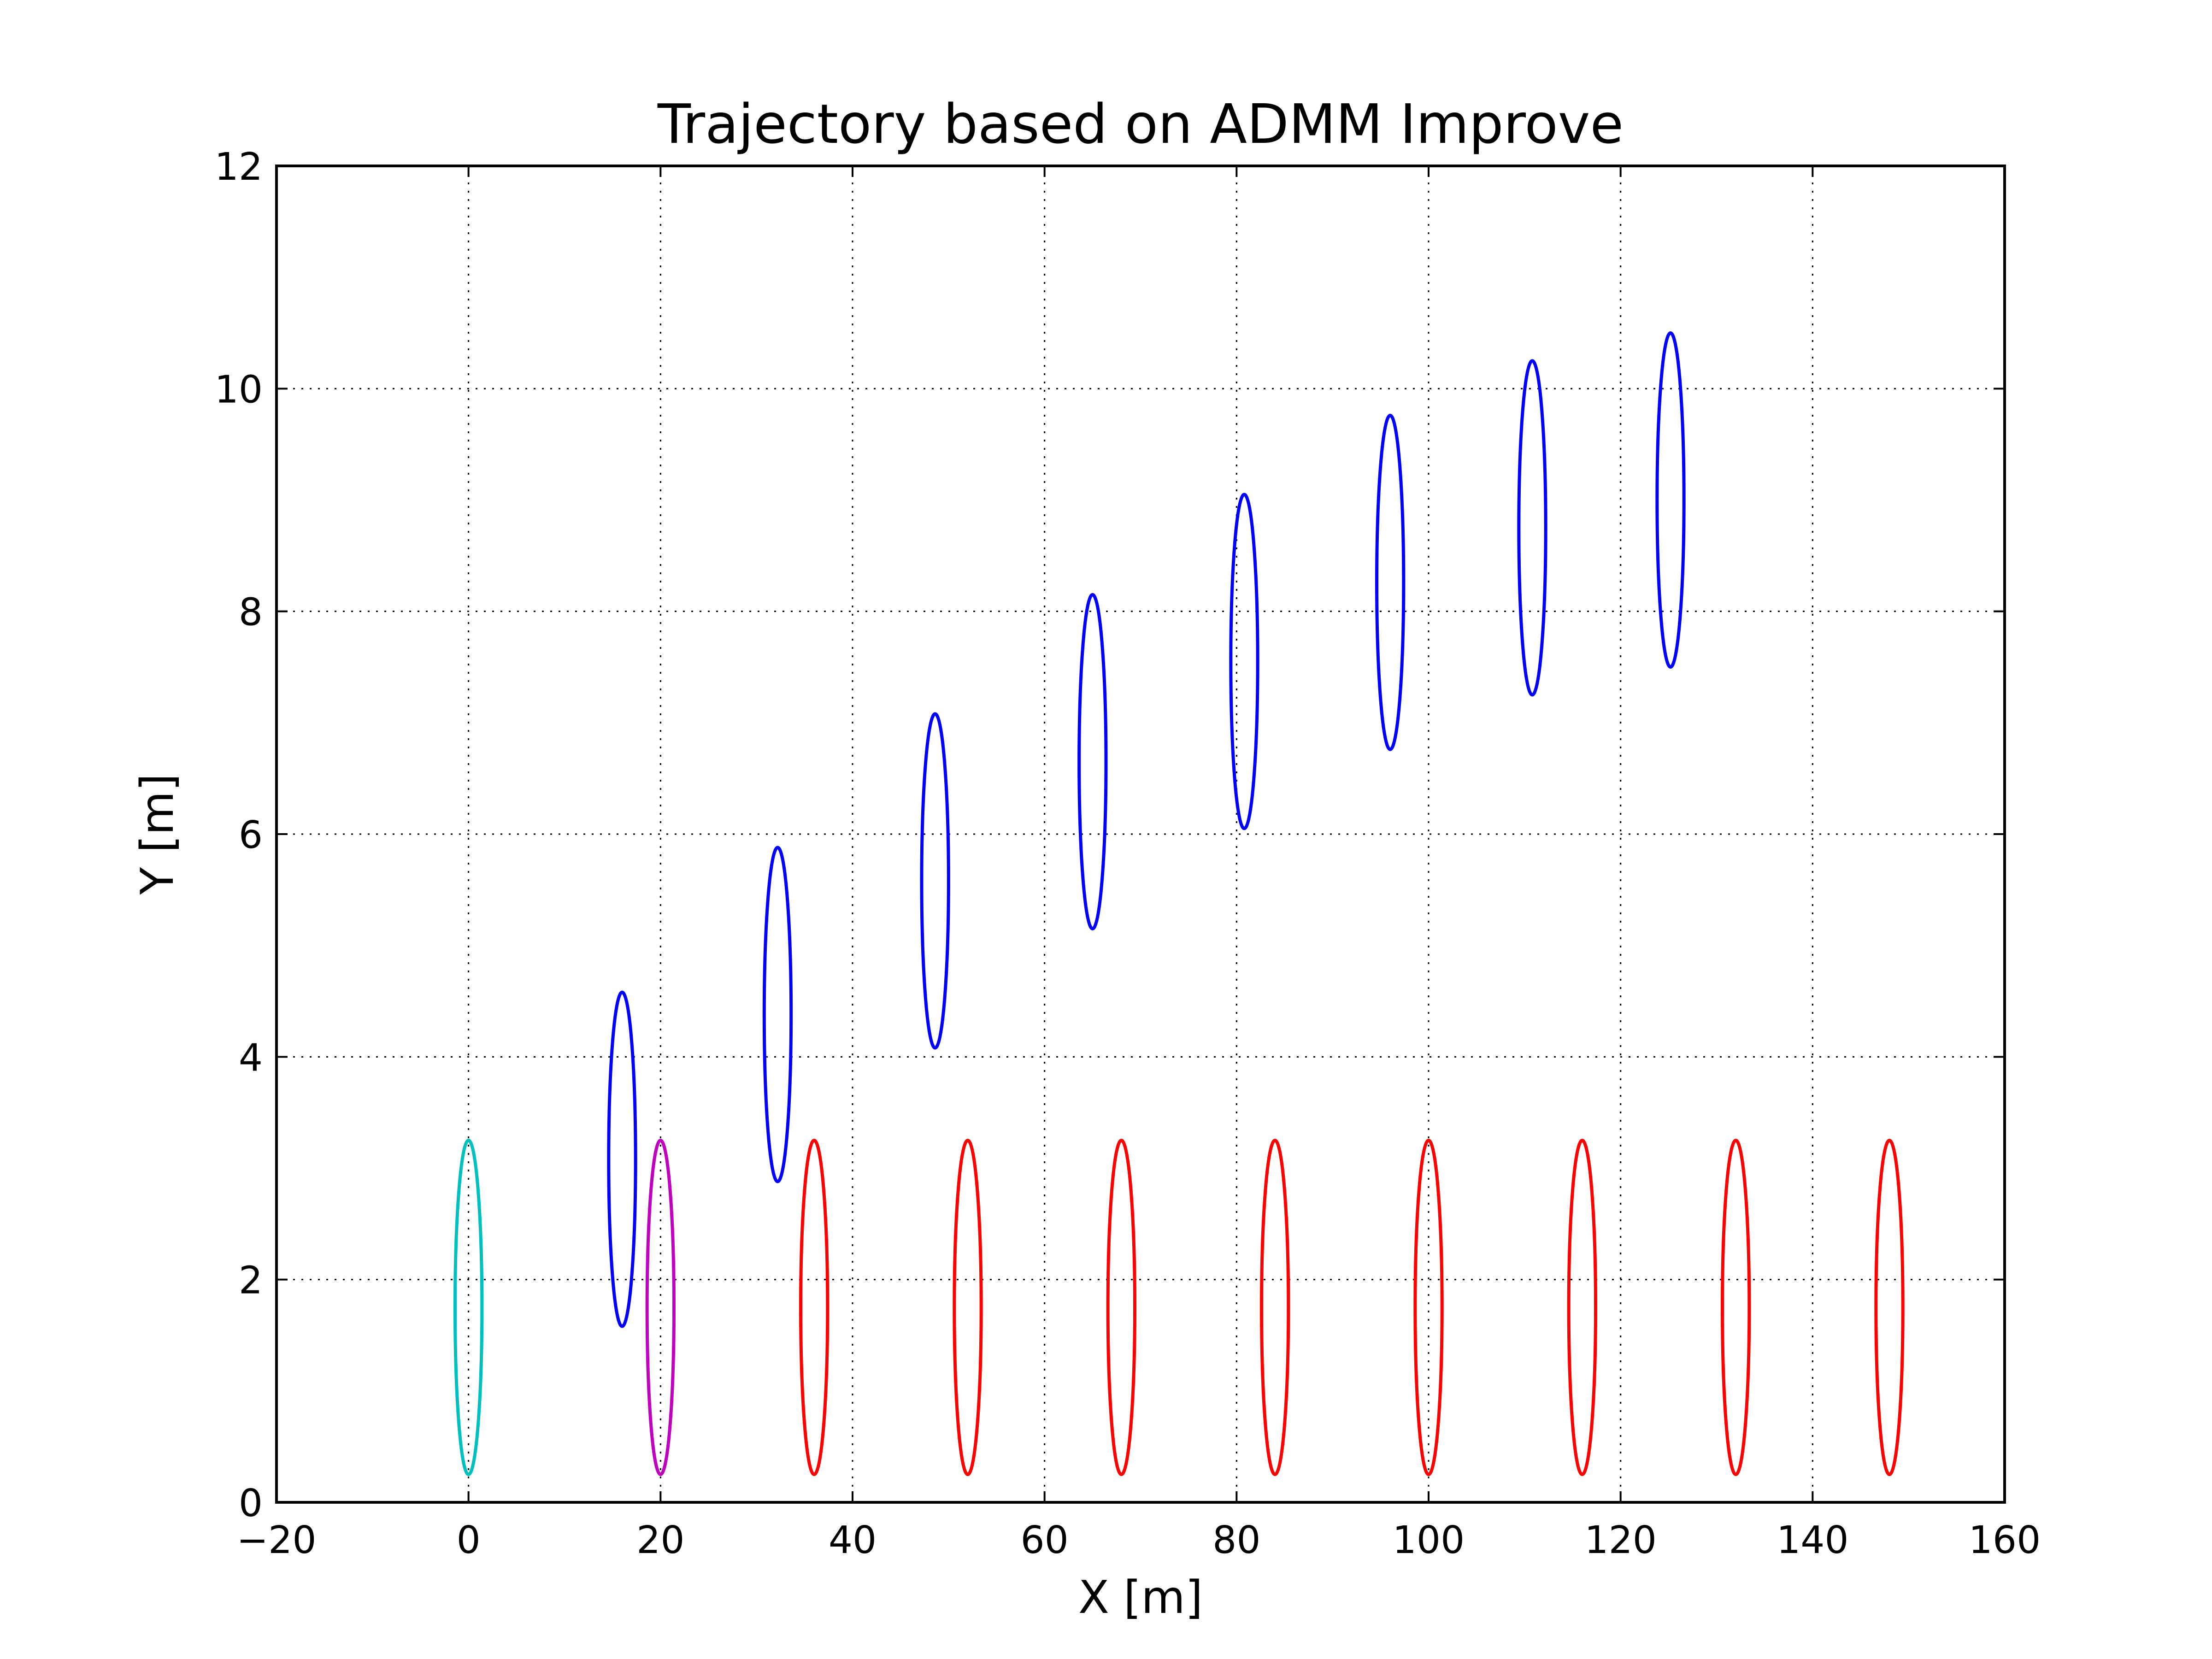  I want to click on y-tick-label: 12, so click(239, 167).